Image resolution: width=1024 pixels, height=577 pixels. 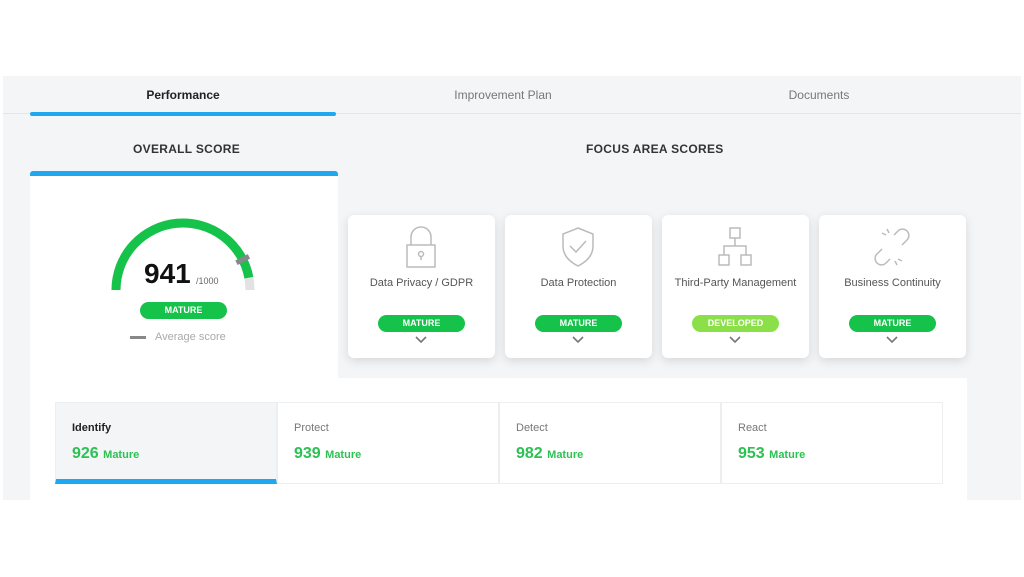 What do you see at coordinates (735, 323) in the screenshot?
I see `status-badge: DEVELOPED` at bounding box center [735, 323].